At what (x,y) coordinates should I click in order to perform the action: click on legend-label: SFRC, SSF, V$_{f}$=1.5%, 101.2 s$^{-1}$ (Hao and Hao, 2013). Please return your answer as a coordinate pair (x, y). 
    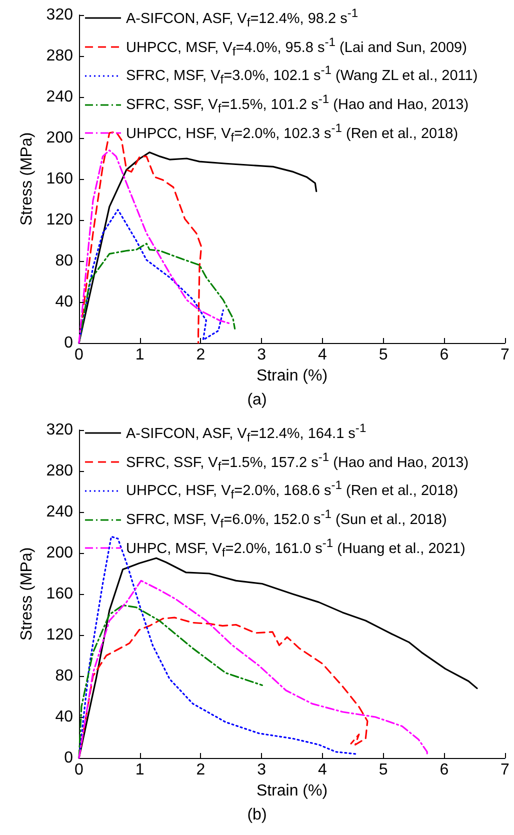
    Looking at the image, I should click on (297, 104).